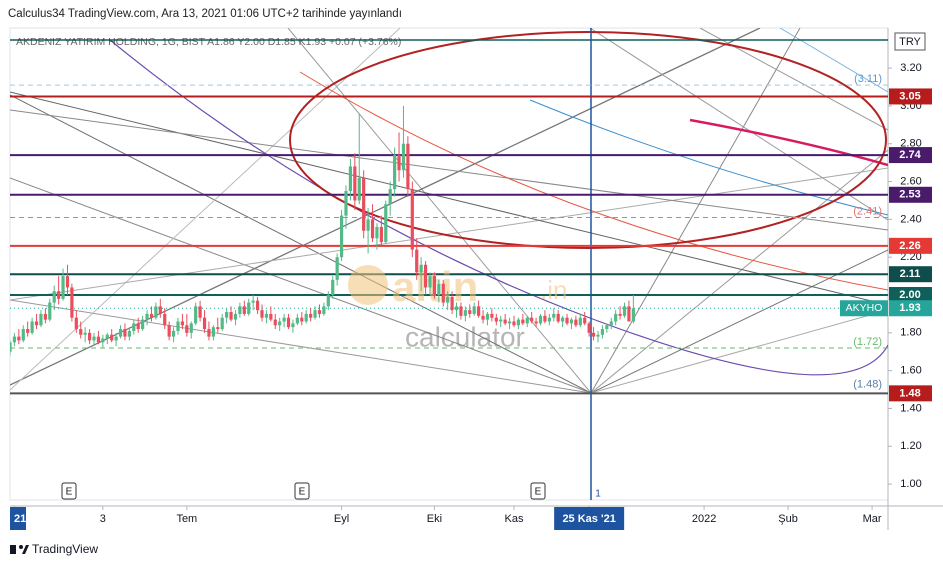 The width and height of the screenshot is (943, 568). I want to click on level-label: 2.53, so click(909, 195).